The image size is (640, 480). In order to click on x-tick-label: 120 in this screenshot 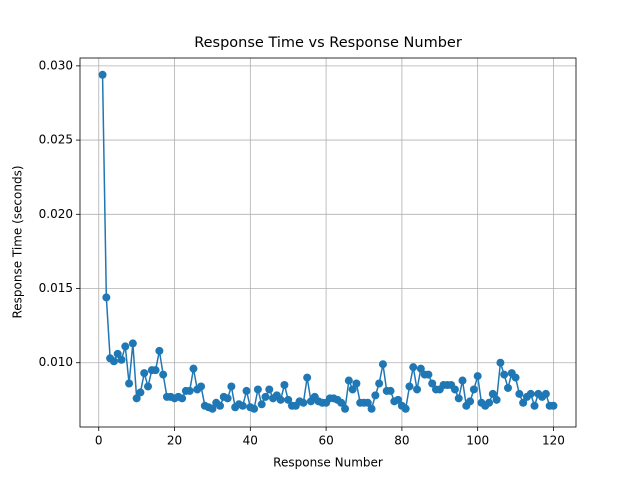, I will do `click(553, 441)`.